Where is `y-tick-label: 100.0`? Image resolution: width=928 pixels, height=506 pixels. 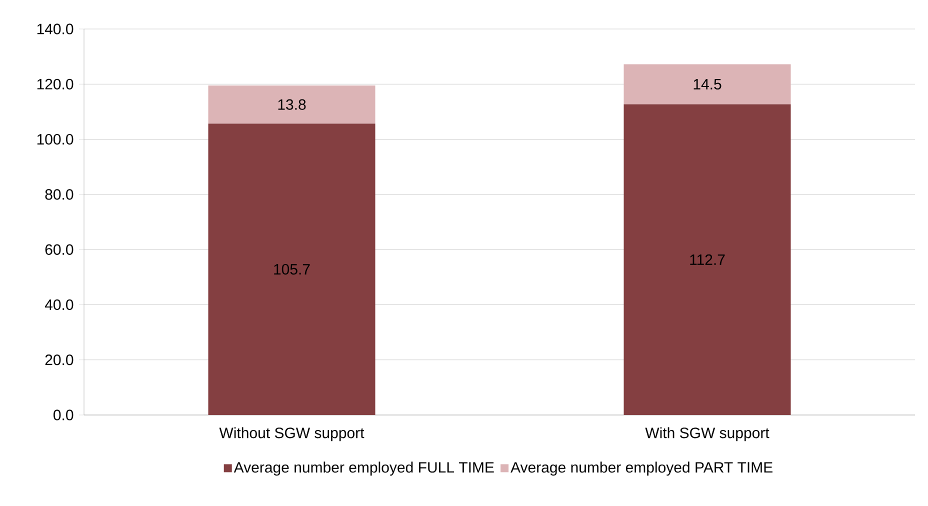
y-tick-label: 100.0 is located at coordinates (55, 139).